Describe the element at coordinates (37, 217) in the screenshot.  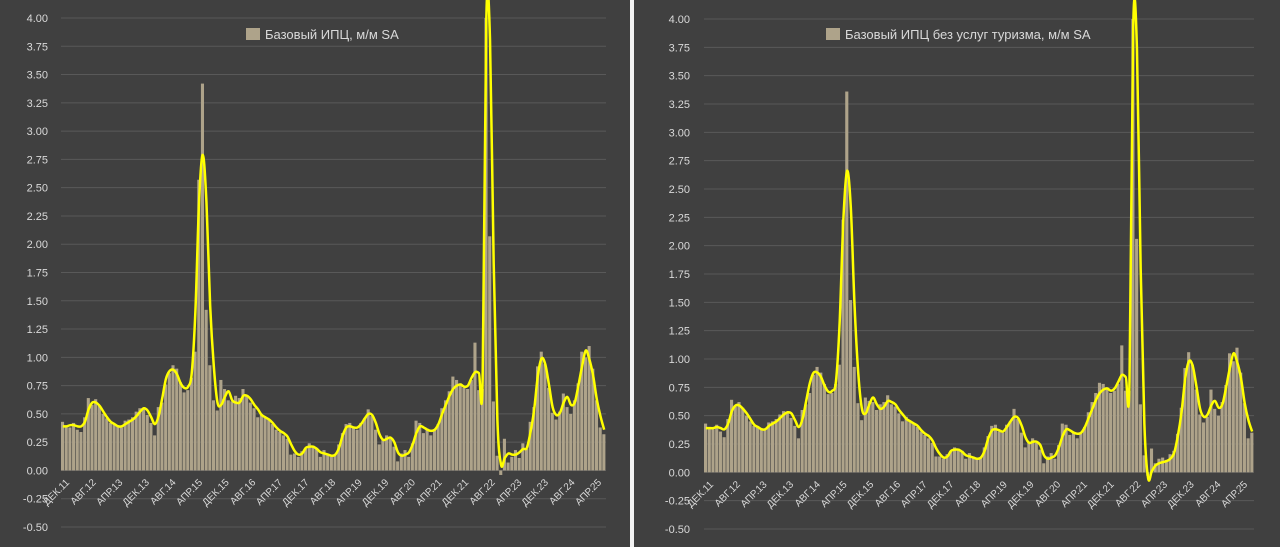
I see `y-tick-label: 2.25` at that location.